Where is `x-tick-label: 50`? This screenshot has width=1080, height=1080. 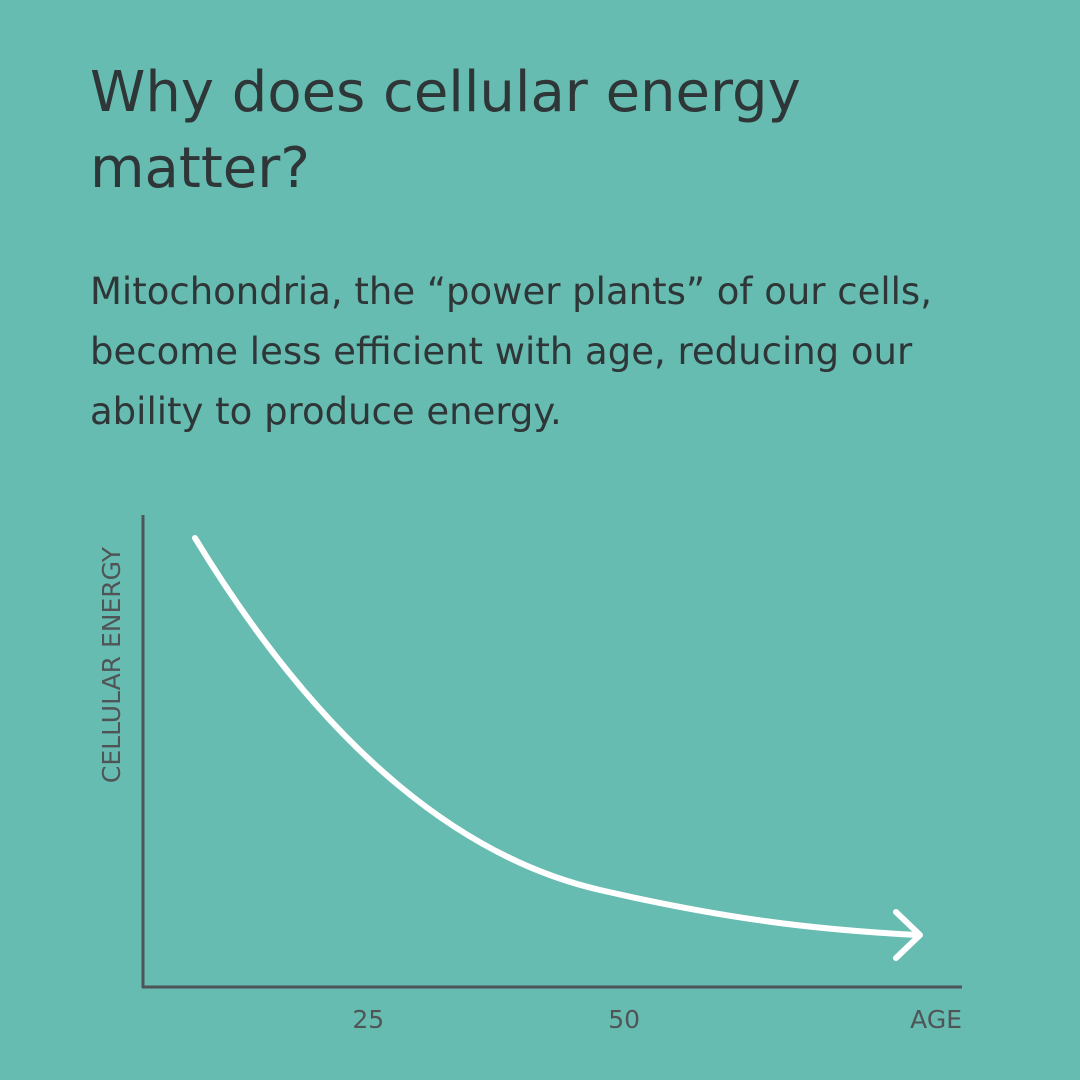
x-tick-label: 50 is located at coordinates (624, 1019).